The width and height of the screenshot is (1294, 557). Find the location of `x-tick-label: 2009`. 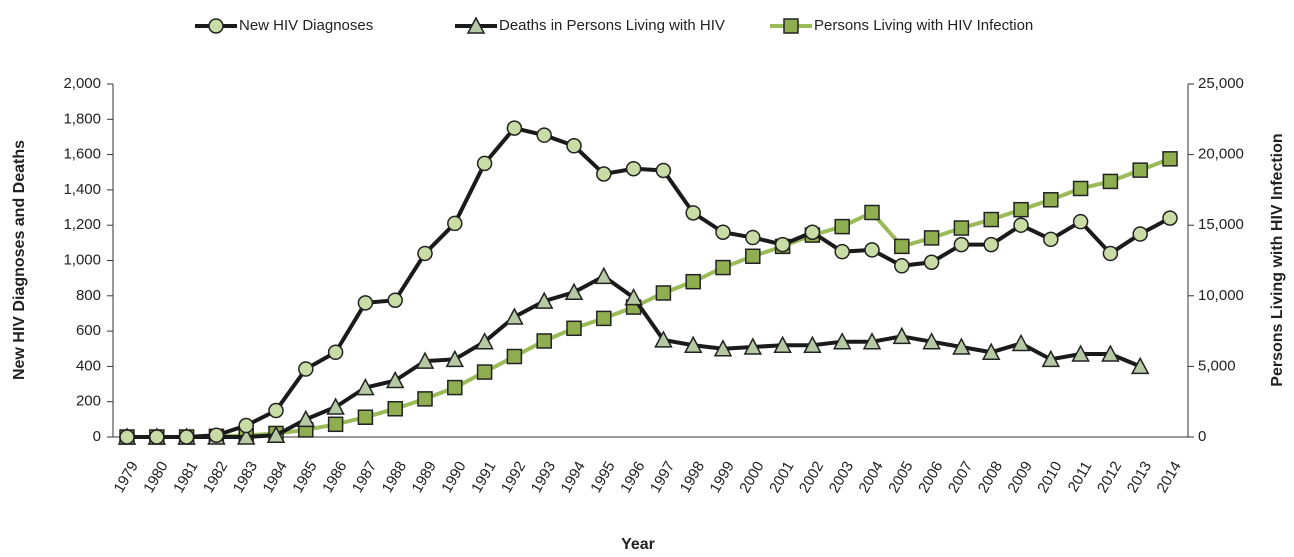

x-tick-label: 2009 is located at coordinates (1019, 476).